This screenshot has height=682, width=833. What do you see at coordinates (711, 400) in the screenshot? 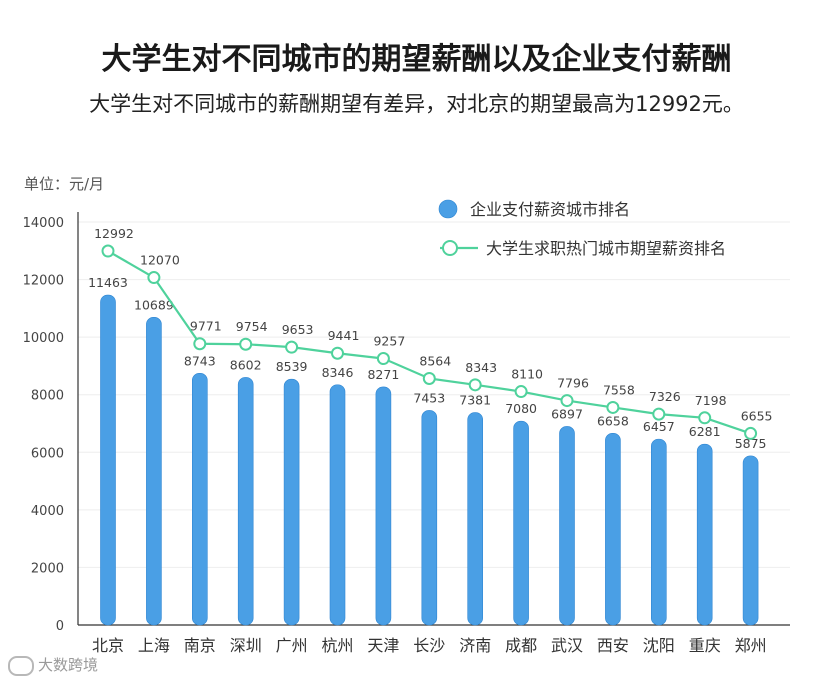
I see `line-value-label: 7198` at bounding box center [711, 400].